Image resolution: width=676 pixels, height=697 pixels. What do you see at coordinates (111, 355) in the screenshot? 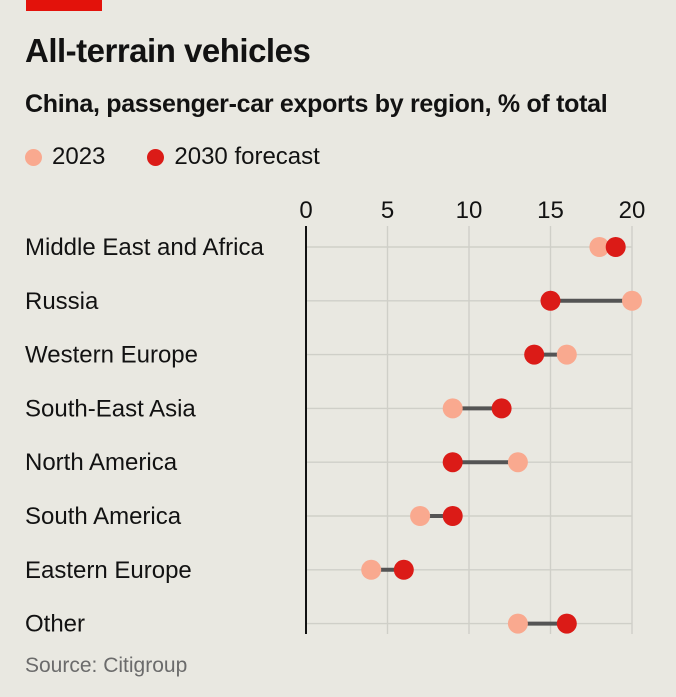
I see `category-label: Western Europe` at bounding box center [111, 355].